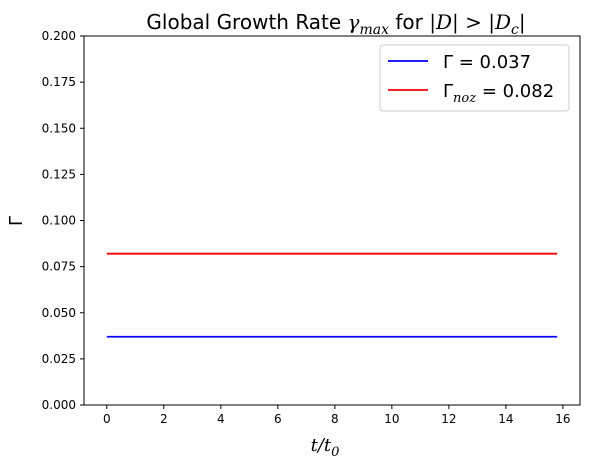 This screenshot has width=589, height=466. Describe the element at coordinates (59, 82) in the screenshot. I see `y-tick-label: 0.175` at that location.